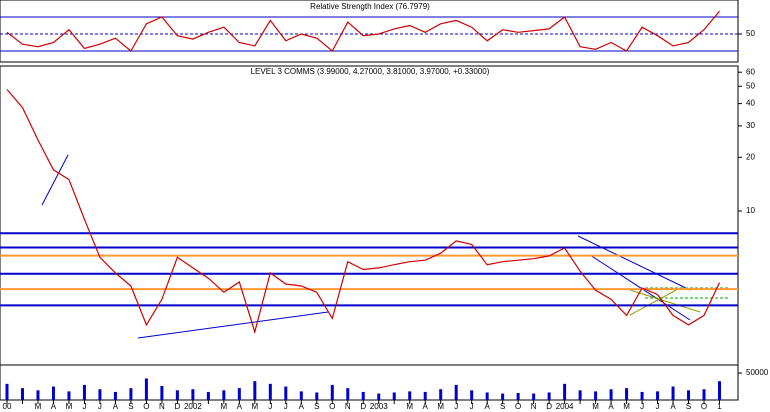  I want to click on y-tick-label: 60, so click(750, 71).